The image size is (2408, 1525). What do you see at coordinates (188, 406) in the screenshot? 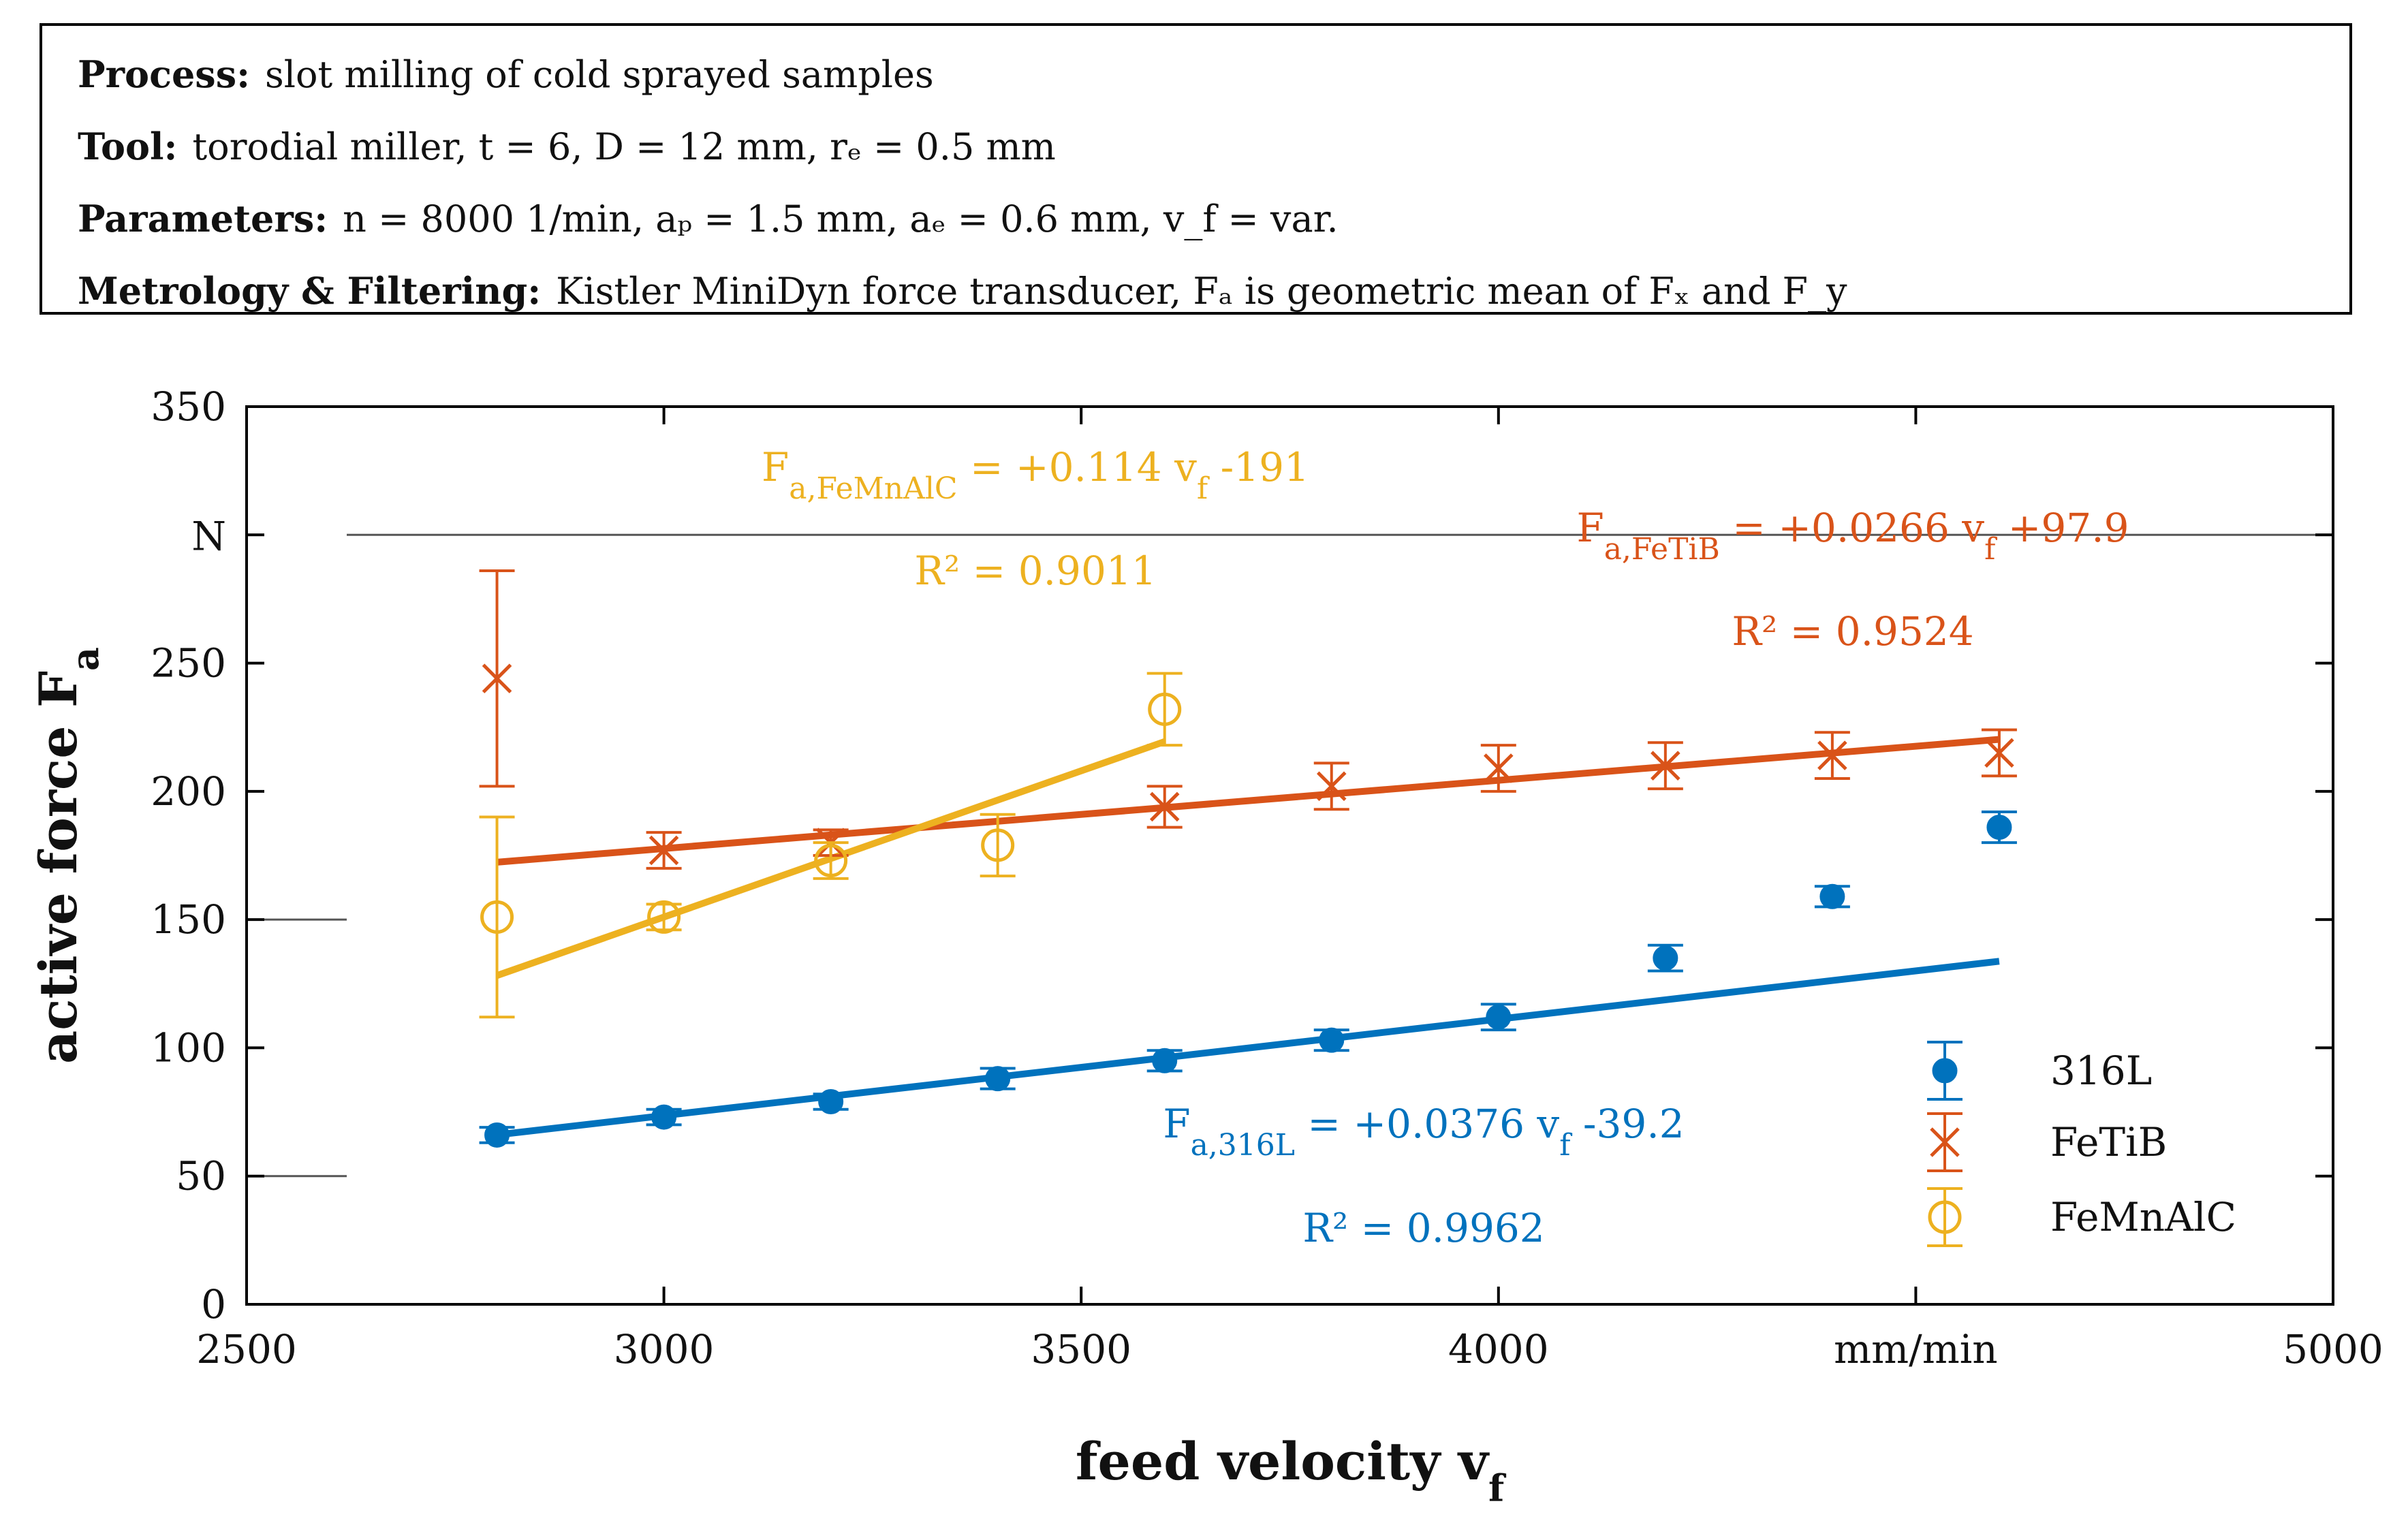
I see `y-tick-label: 350` at bounding box center [188, 406].